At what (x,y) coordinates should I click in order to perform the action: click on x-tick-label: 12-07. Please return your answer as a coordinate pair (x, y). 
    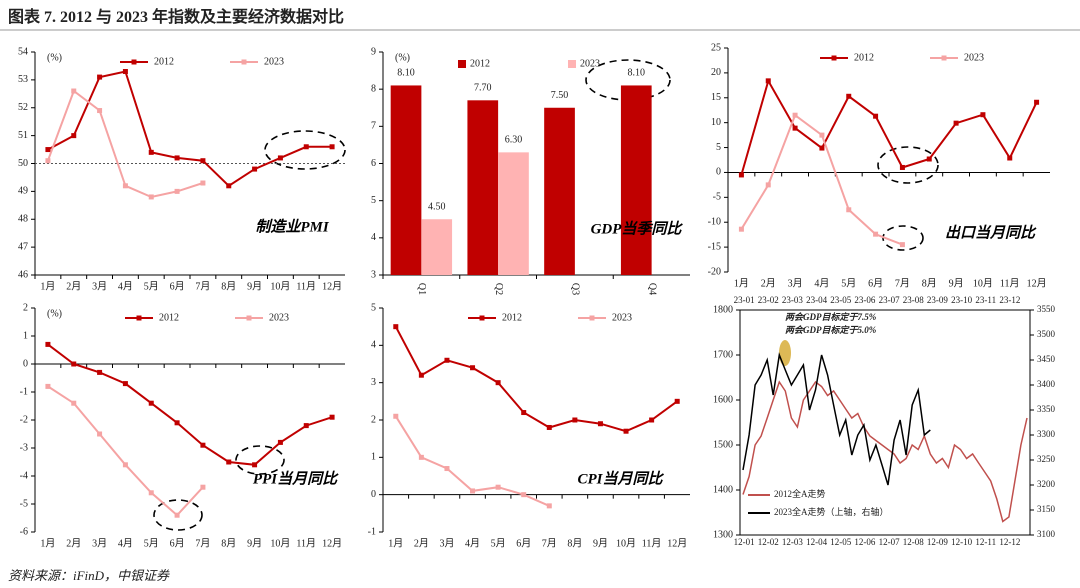
    Looking at the image, I should click on (889, 542).